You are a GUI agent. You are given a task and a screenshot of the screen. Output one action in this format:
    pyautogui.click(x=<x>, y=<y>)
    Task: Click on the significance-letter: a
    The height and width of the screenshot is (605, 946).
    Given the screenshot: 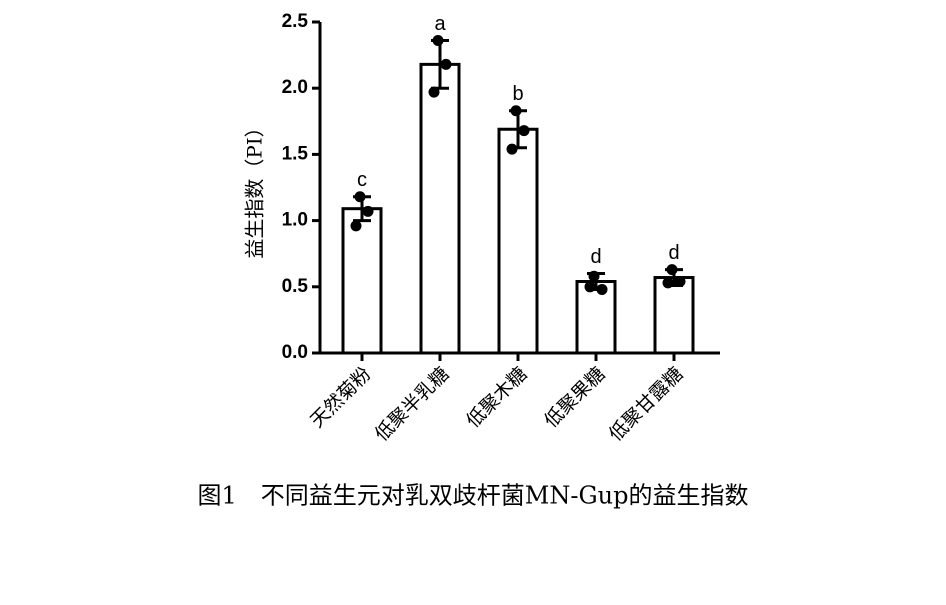 What is the action you would take?
    pyautogui.click(x=440, y=24)
    